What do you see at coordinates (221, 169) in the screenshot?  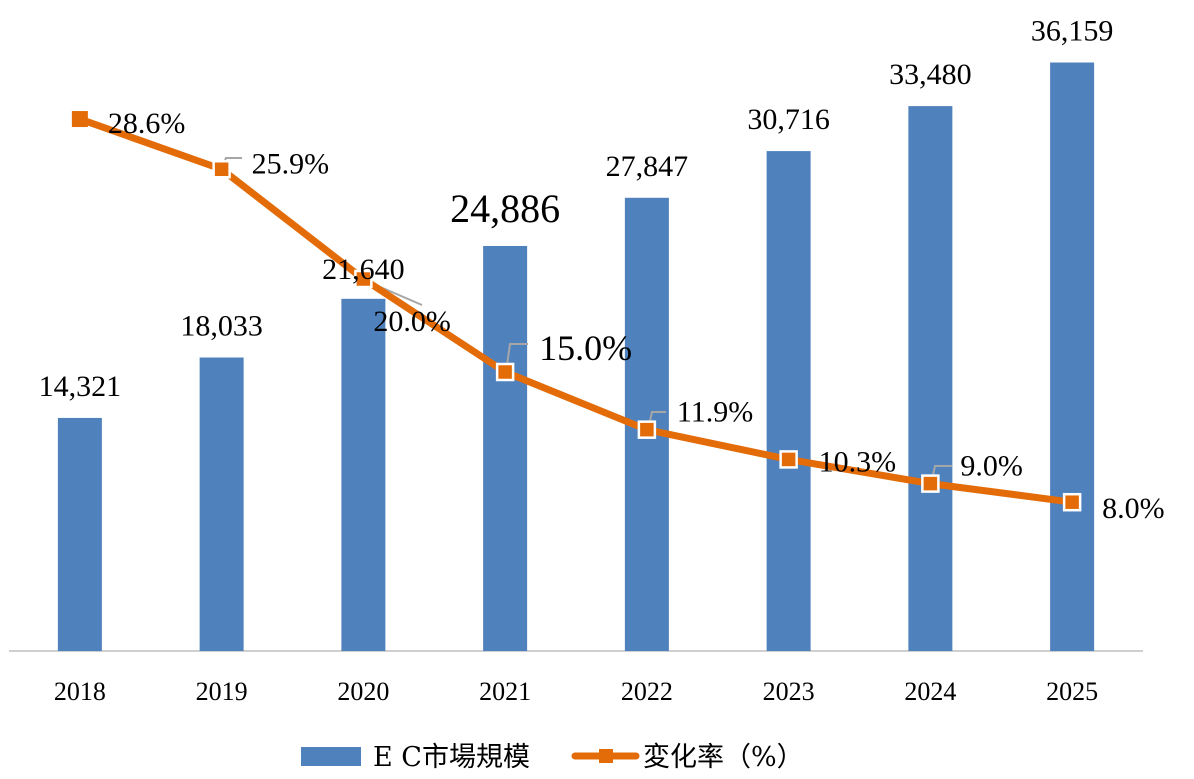 I see `rate-marker-2019` at bounding box center [221, 169].